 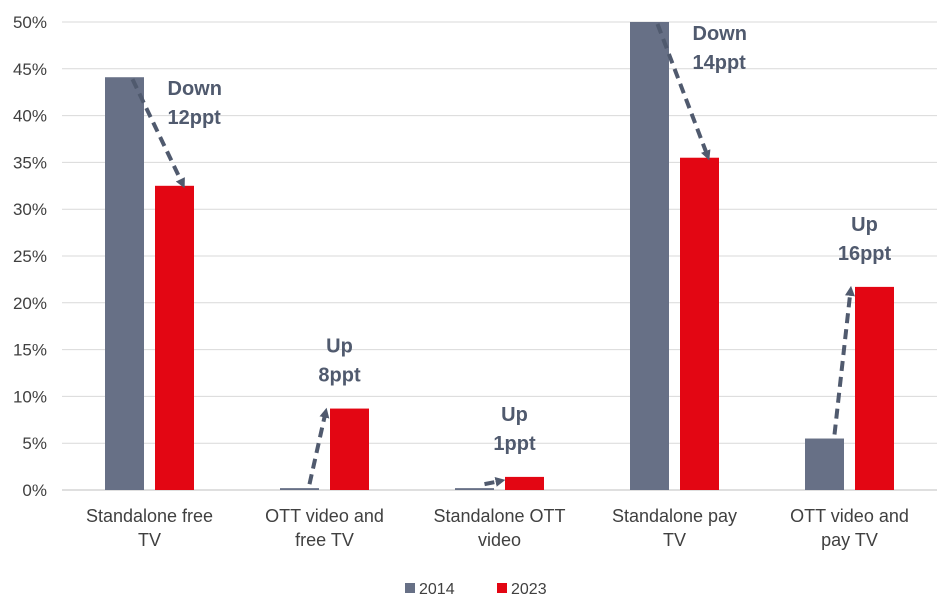 What do you see at coordinates (149, 516) in the screenshot?
I see `x-tick-label: Standalone free` at bounding box center [149, 516].